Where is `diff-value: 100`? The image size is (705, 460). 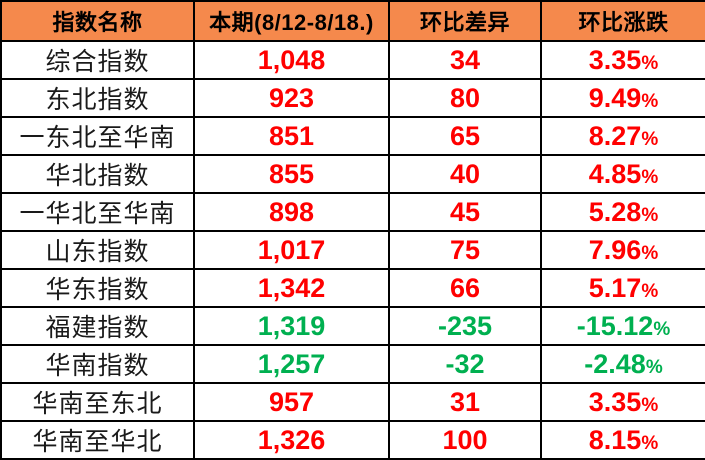 diff-value: 100 is located at coordinates (465, 440).